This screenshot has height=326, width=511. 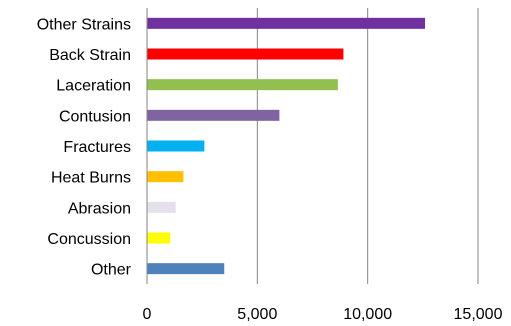 I want to click on bar-heat-burns, so click(x=165, y=177).